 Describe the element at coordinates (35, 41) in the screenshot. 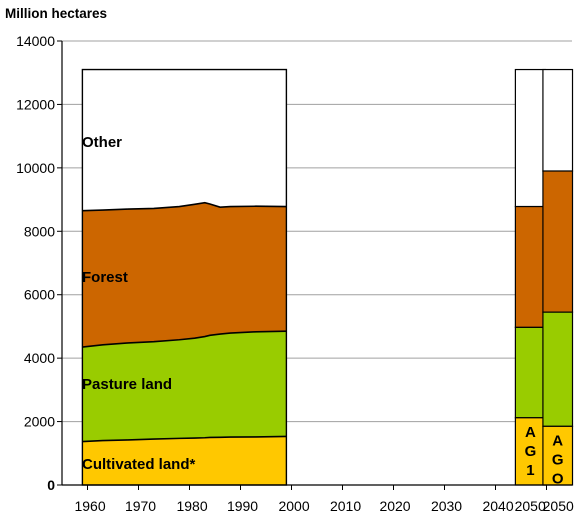

I see `ytick-label-14000: 14000` at that location.